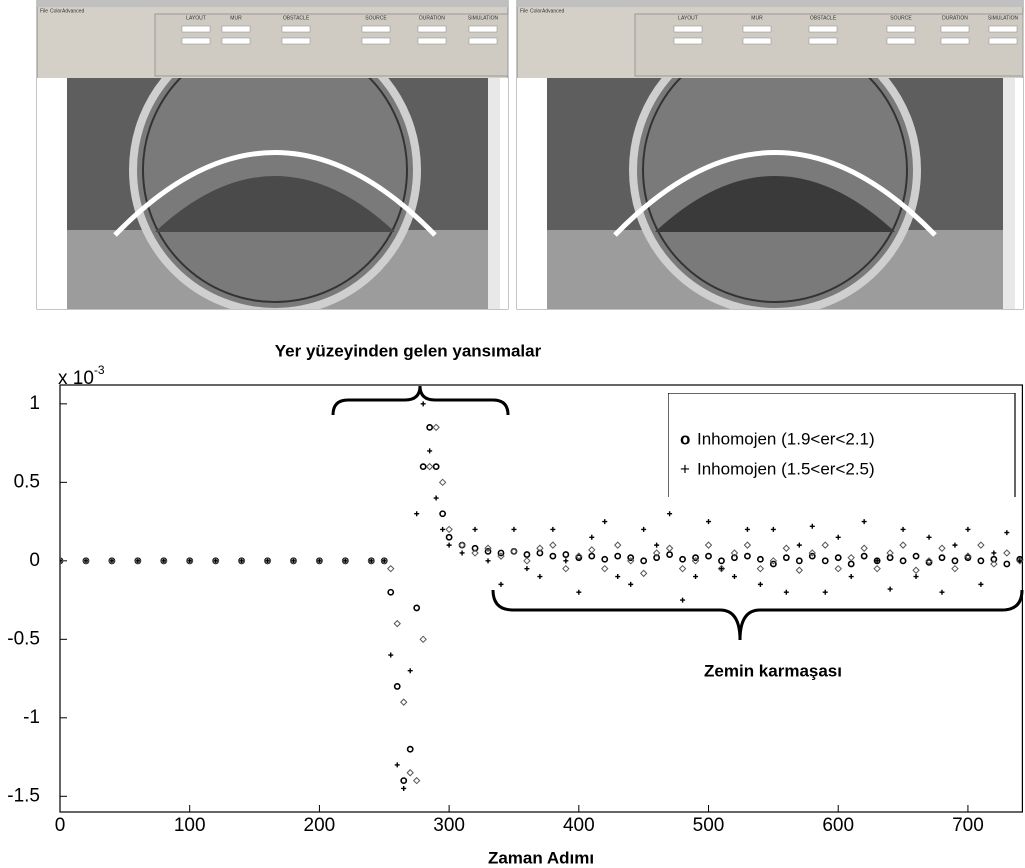  I want to click on multiplier-exponent: -3, so click(99, 370).